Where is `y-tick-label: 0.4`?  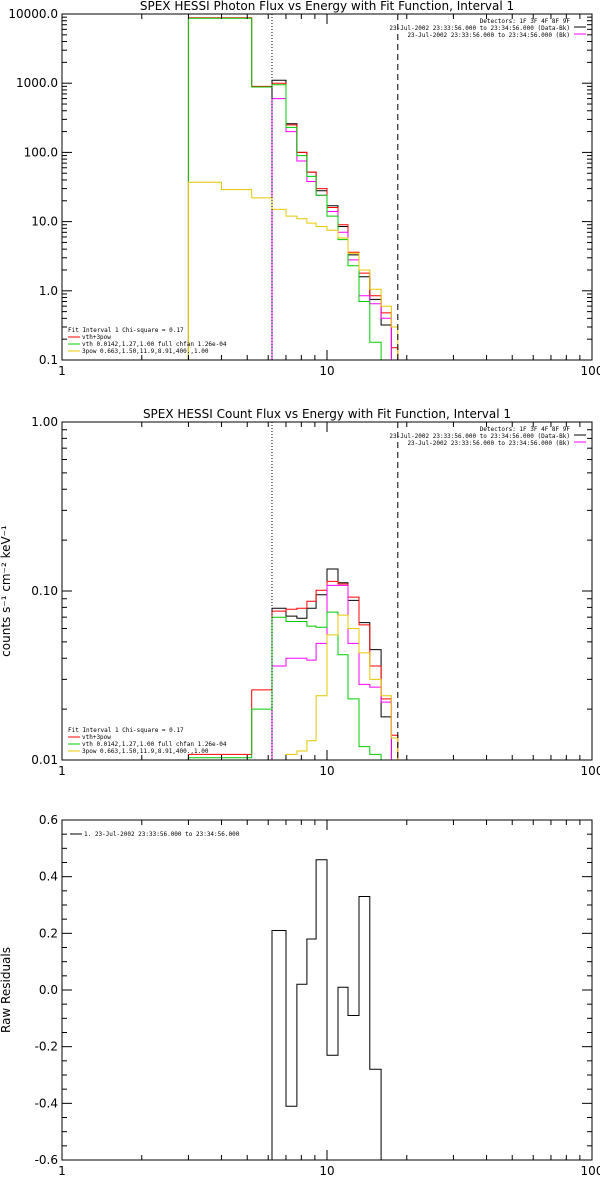
y-tick-label: 0.4 is located at coordinates (48, 877).